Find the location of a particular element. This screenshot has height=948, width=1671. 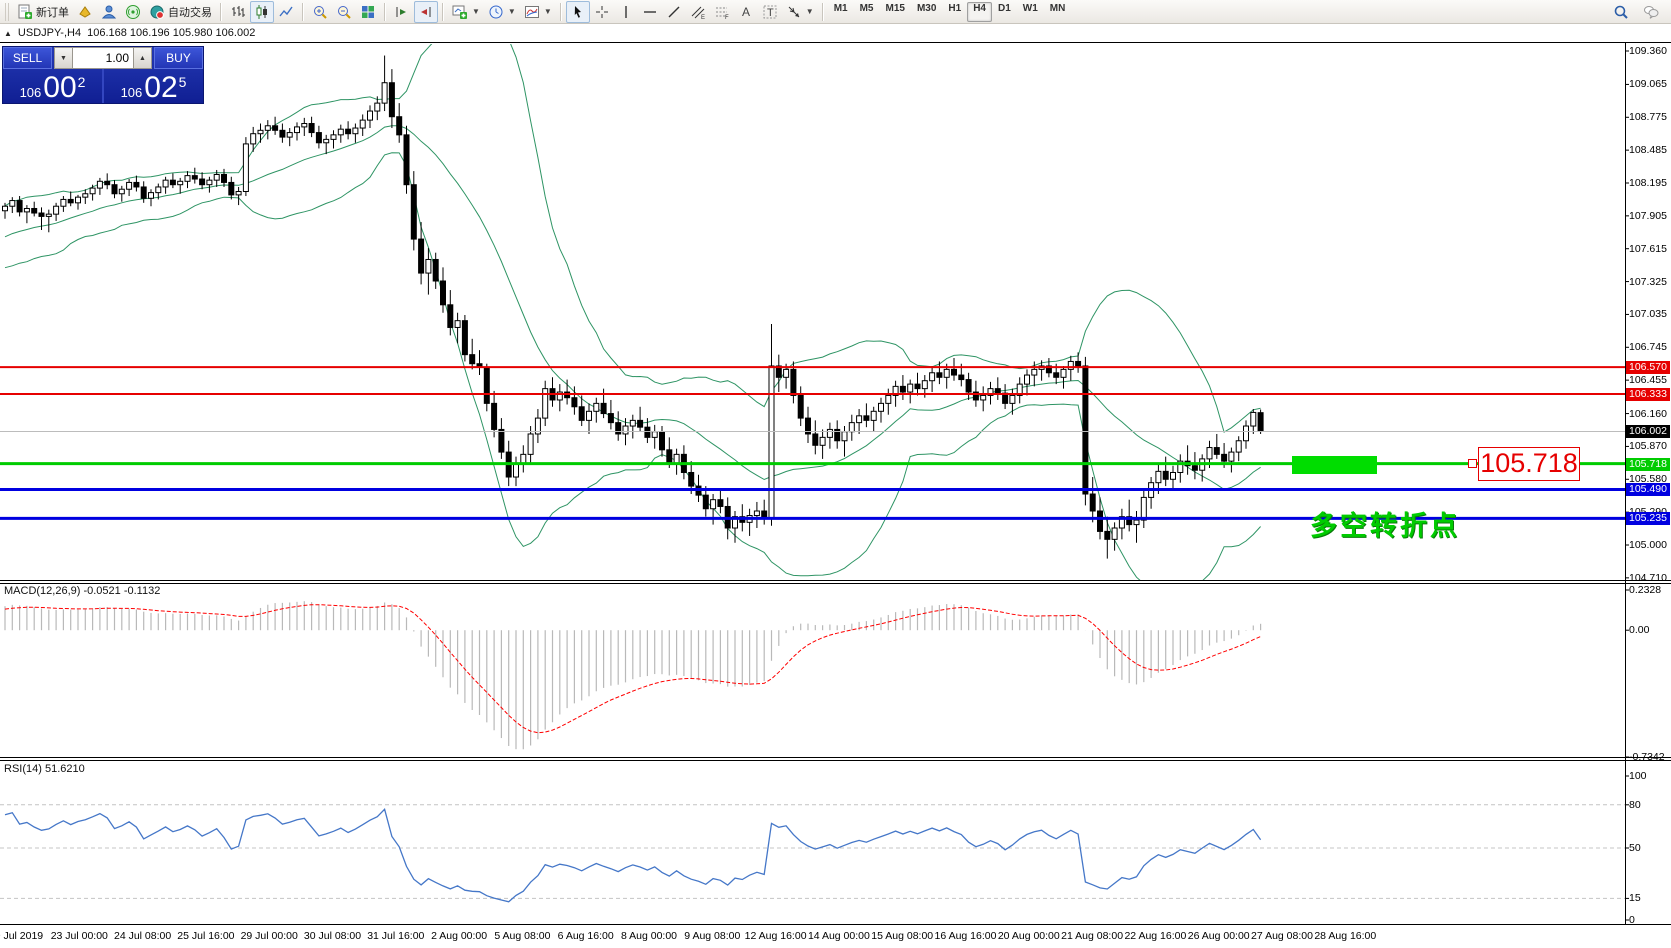

zoom-in-button is located at coordinates (320, 12).